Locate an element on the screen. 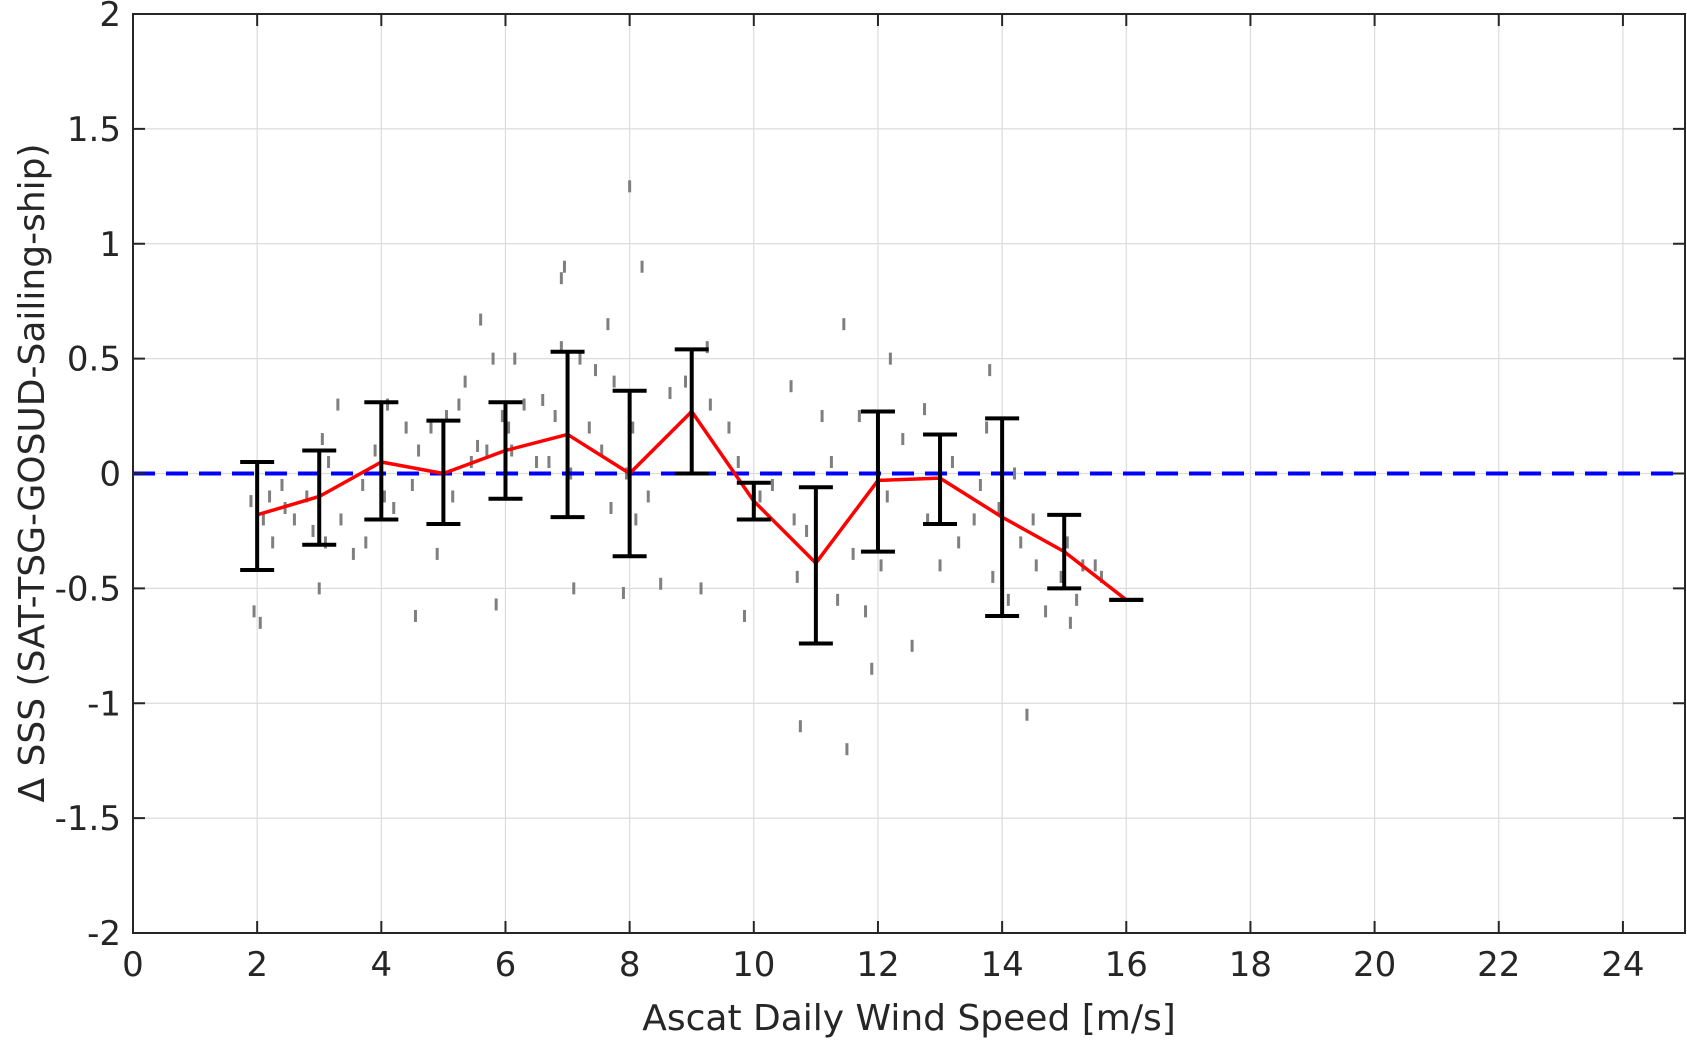 The height and width of the screenshot is (1044, 1687). y-tick-labels: -2 -1.5 -1 -0.5 0 0.5 1 1.5 2 is located at coordinates (88, 477).